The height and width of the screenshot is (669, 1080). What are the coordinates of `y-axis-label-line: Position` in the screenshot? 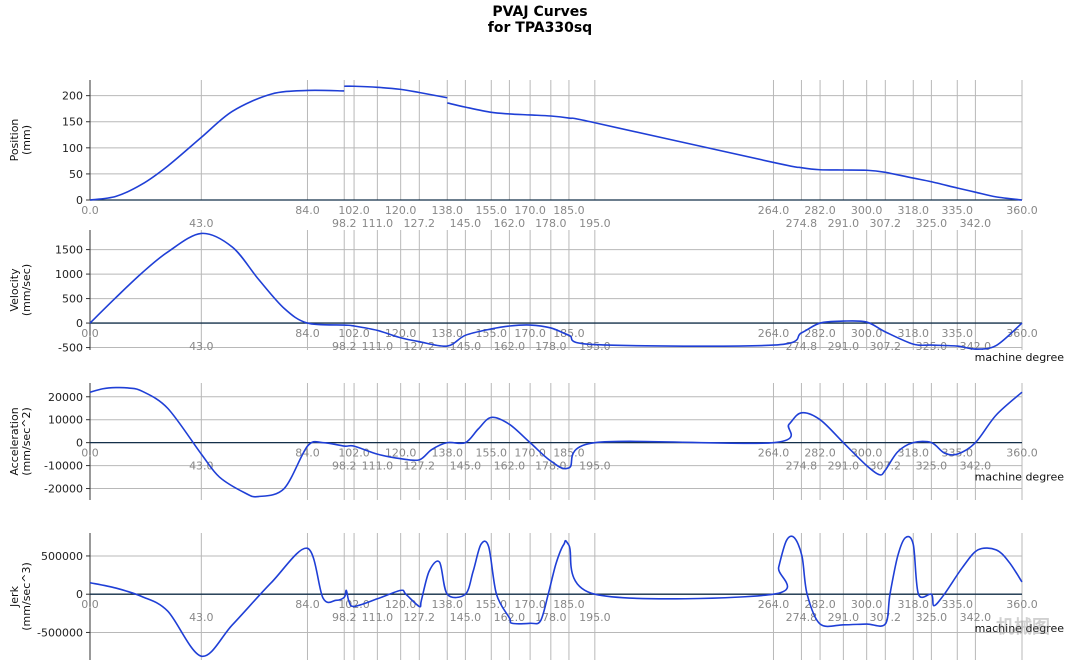 It's located at (14, 140).